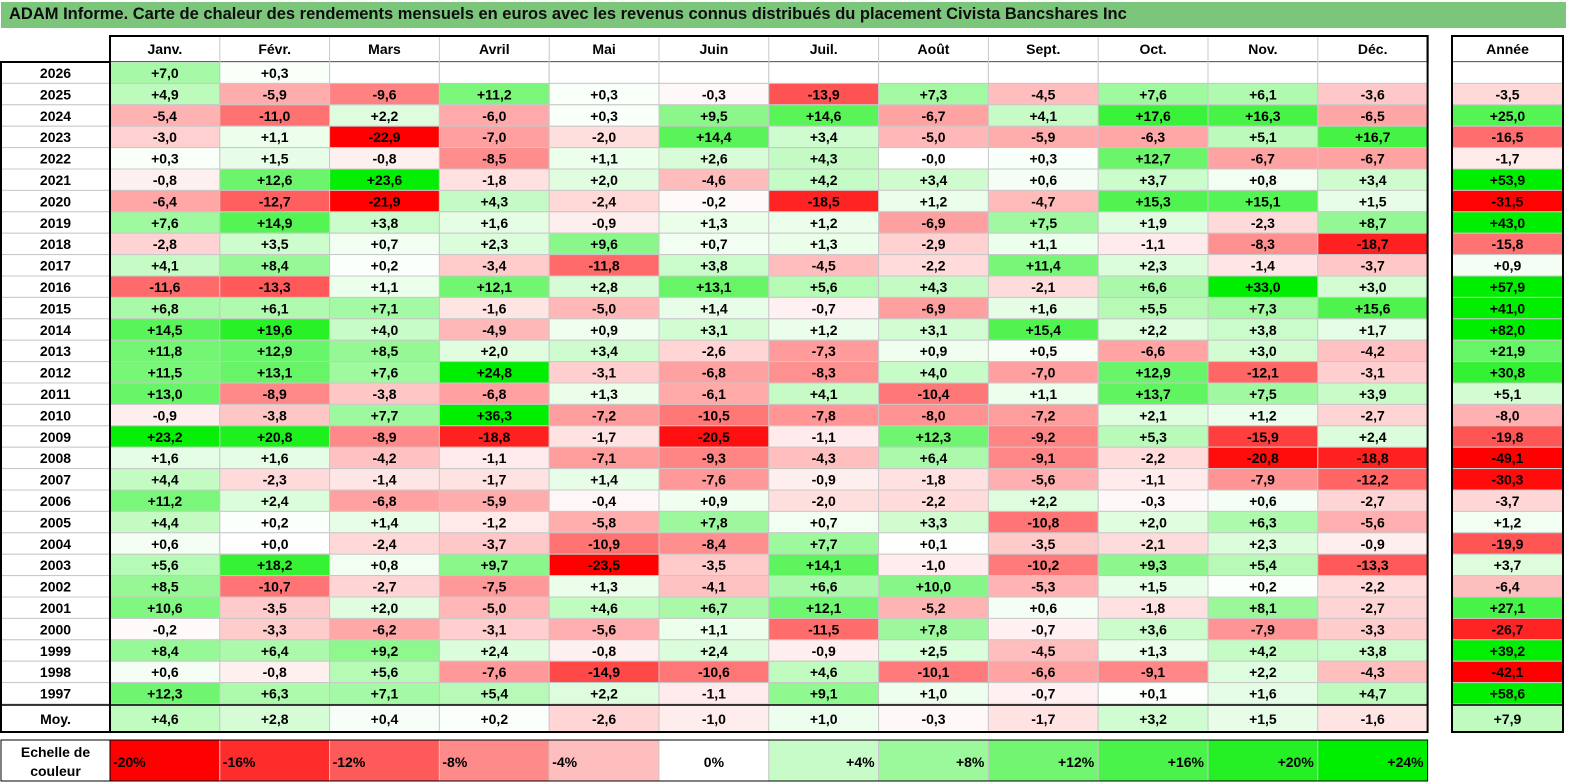  I want to click on heatmap-value: -6,2, so click(384, 629).